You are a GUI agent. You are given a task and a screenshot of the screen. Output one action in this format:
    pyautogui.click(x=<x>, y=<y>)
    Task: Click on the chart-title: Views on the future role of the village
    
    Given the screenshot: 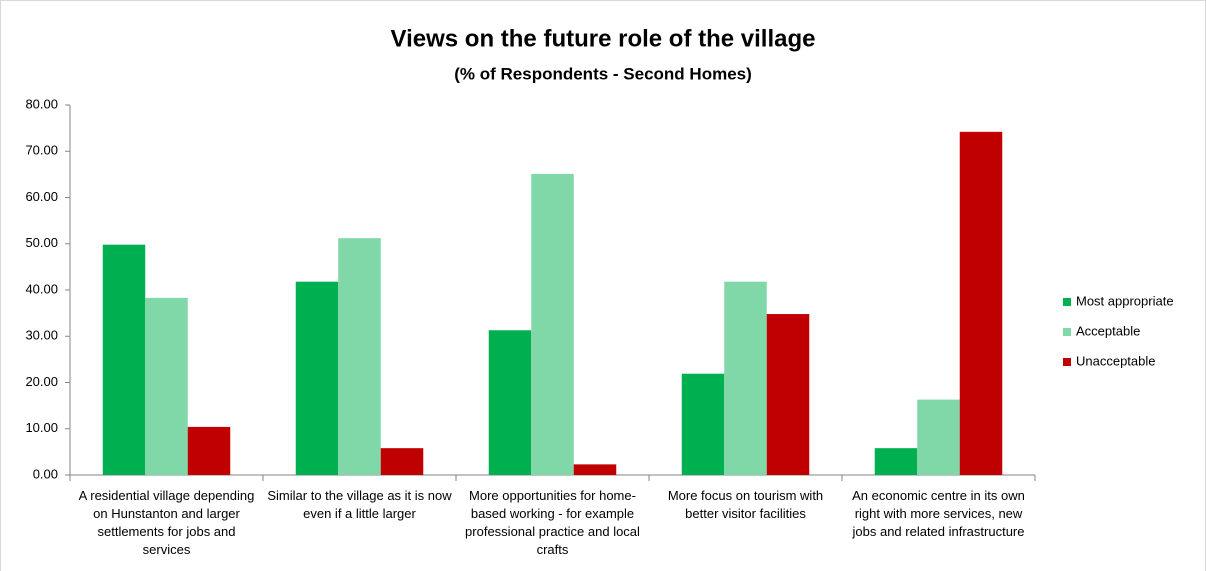 What is the action you would take?
    pyautogui.click(x=603, y=38)
    